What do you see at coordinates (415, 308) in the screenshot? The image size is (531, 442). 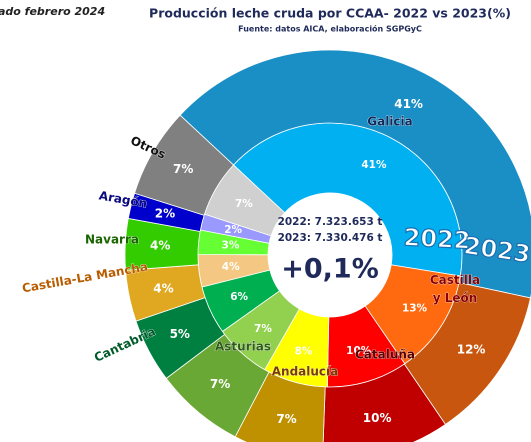 I see `value-label: 13%` at bounding box center [415, 308].